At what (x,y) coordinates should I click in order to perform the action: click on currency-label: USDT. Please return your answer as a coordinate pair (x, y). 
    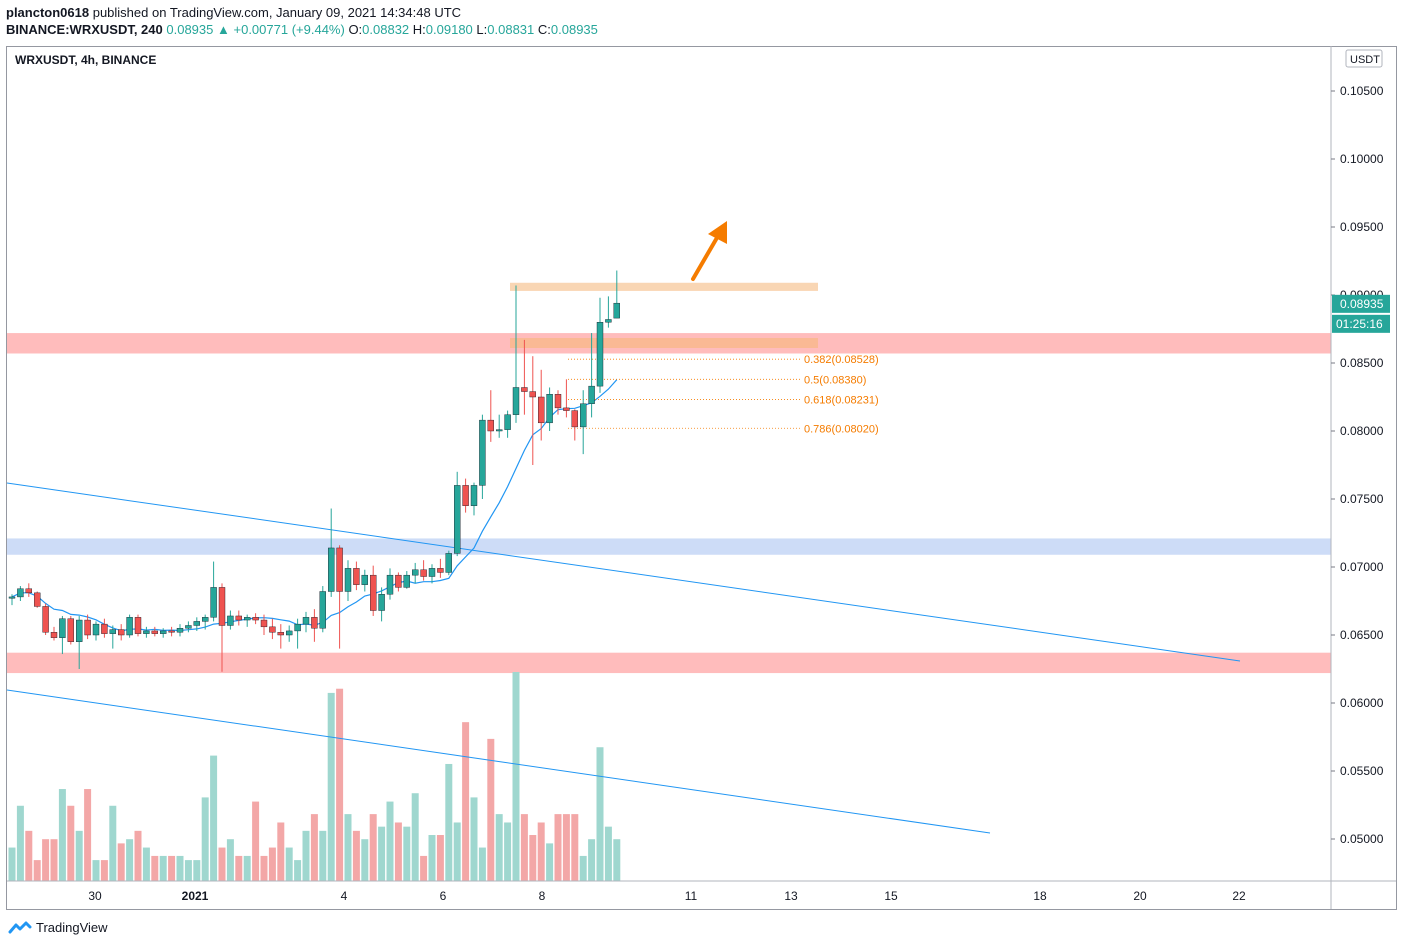
    Looking at the image, I should click on (1365, 60).